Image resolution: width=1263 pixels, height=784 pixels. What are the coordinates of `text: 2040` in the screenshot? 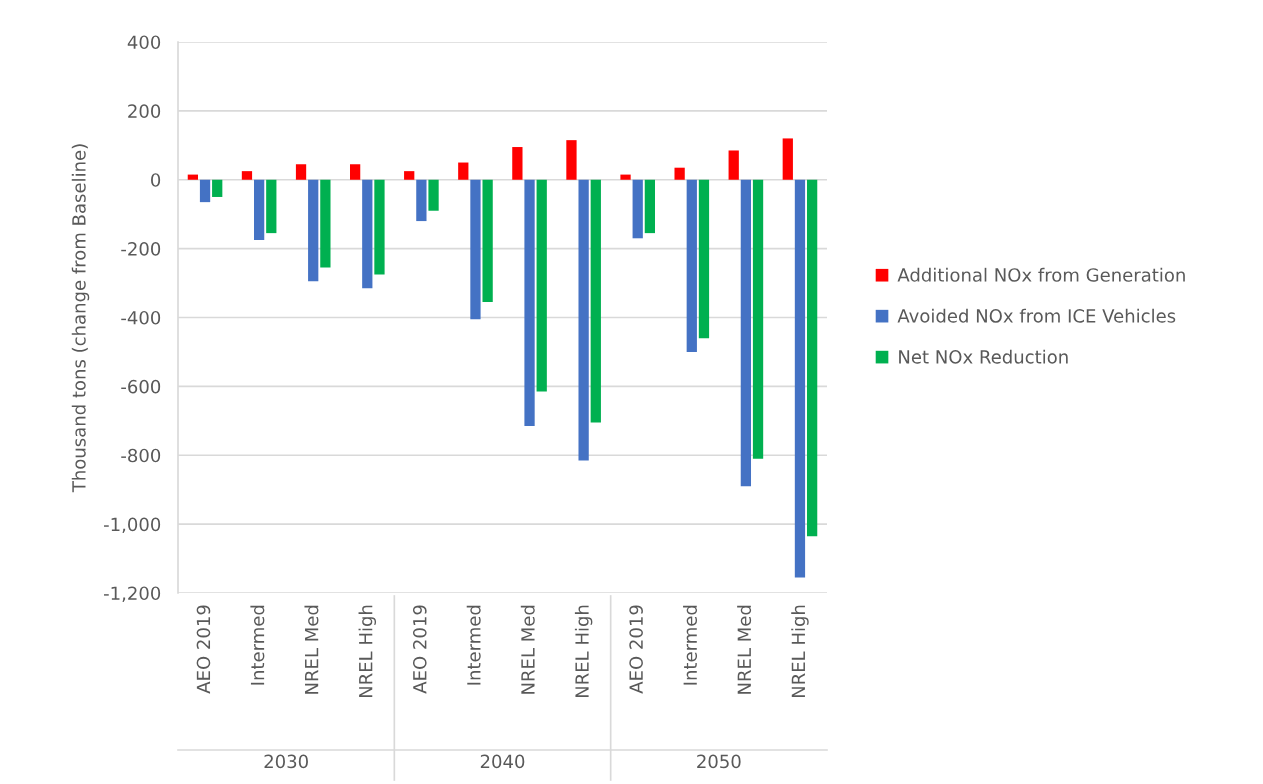 It's located at (502, 761).